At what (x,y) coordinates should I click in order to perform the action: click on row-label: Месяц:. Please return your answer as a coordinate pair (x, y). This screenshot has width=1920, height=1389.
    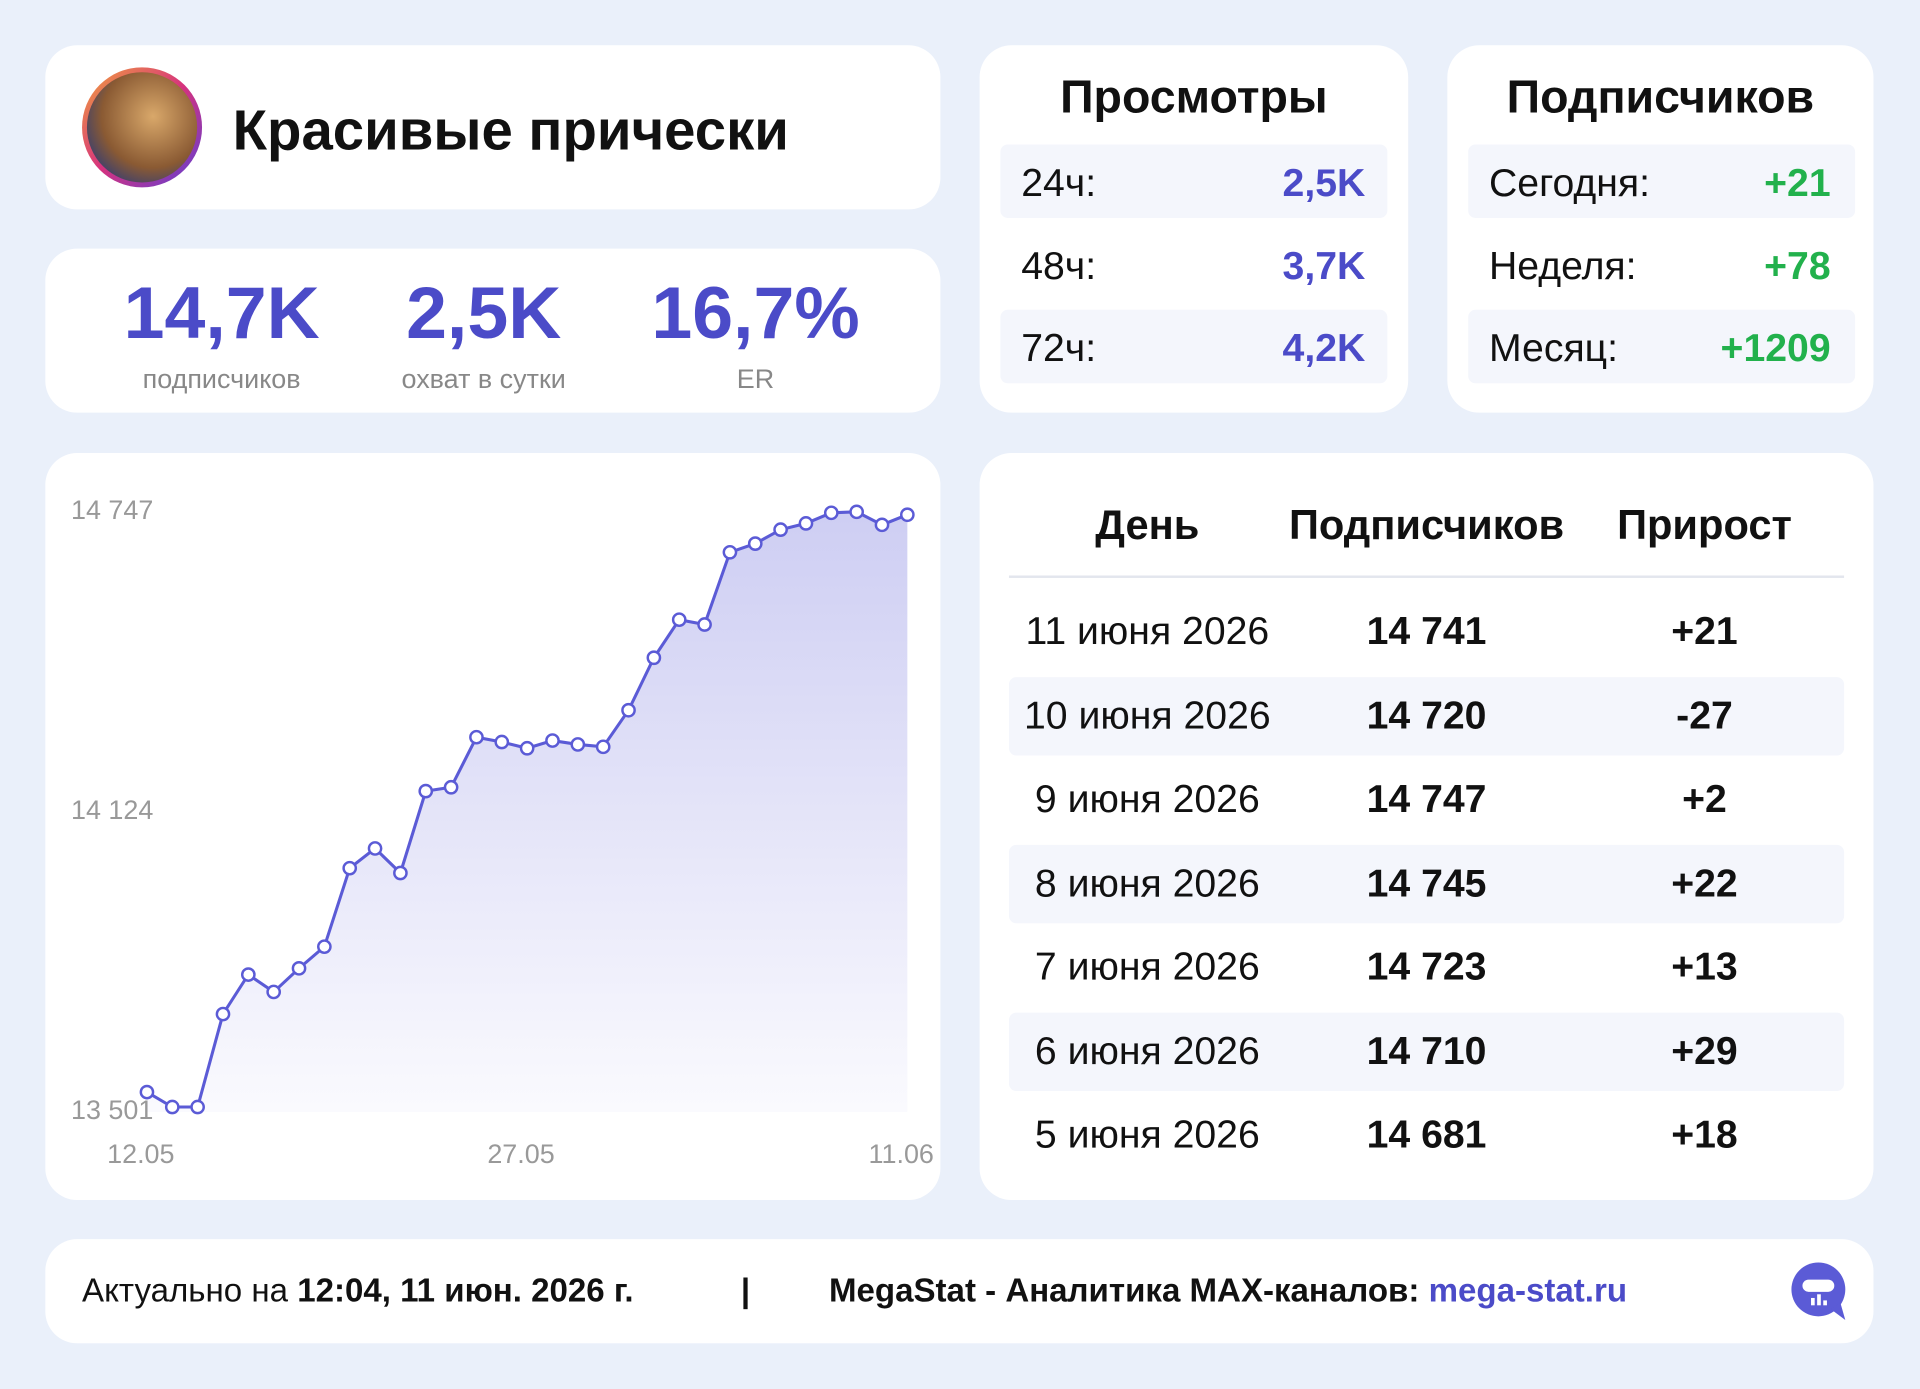
    Looking at the image, I should click on (1553, 347).